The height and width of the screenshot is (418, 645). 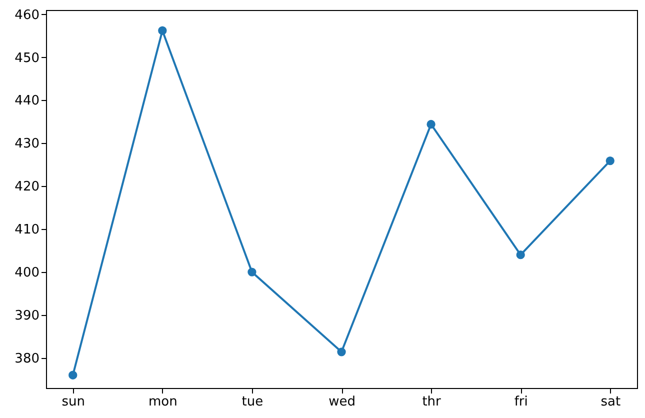 What do you see at coordinates (27, 58) in the screenshot?
I see `y-tick-label: 450` at bounding box center [27, 58].